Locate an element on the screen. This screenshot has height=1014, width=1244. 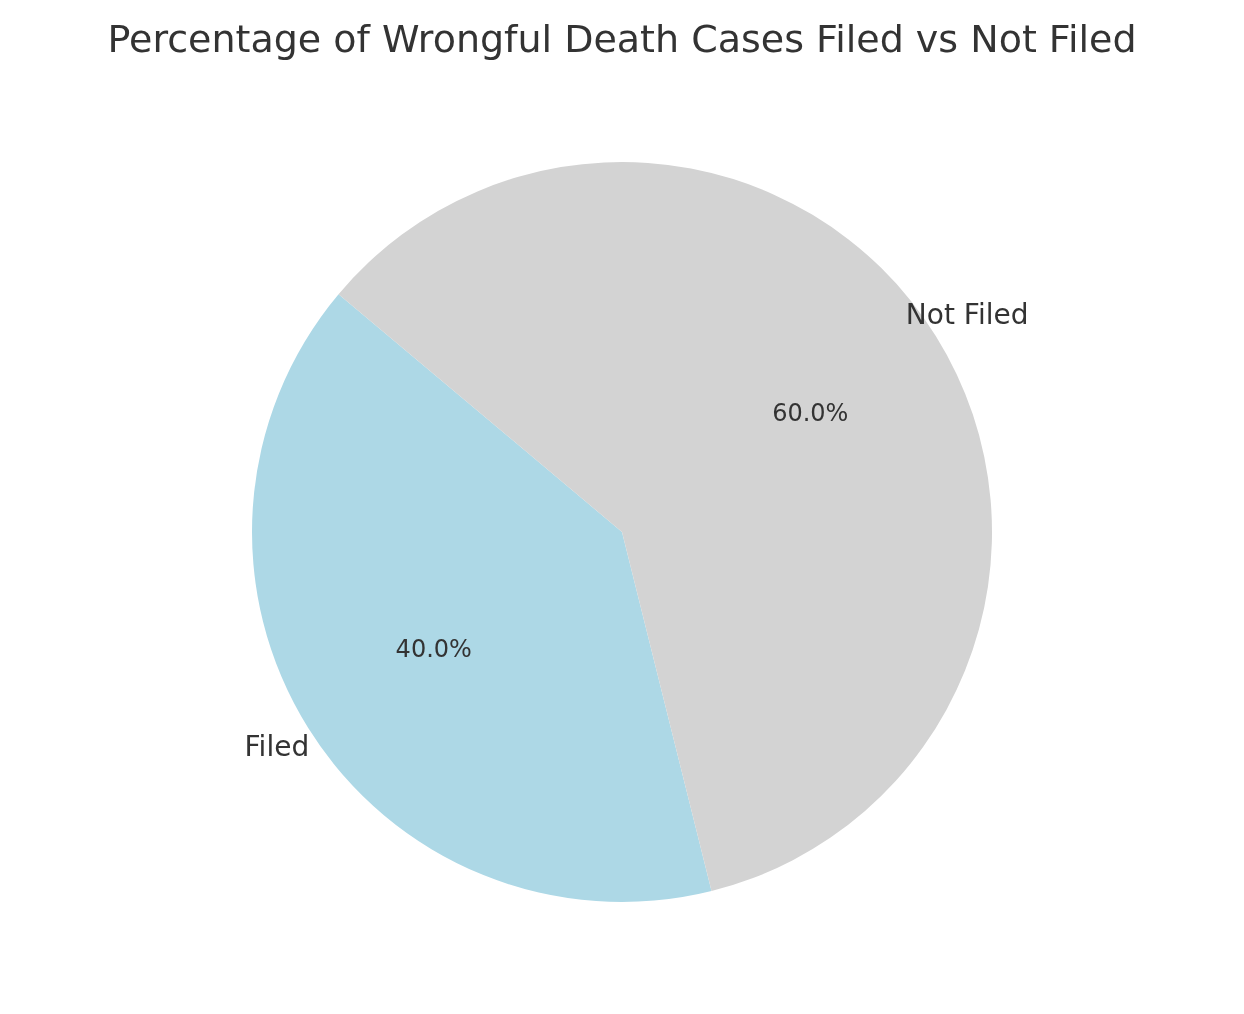
slice-label: Not Filed is located at coordinates (967, 315).